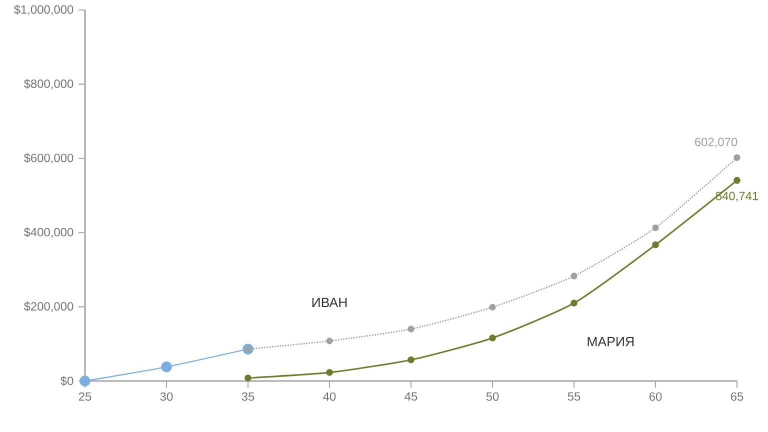 Image resolution: width=768 pixels, height=432 pixels. What do you see at coordinates (716, 143) in the screenshot?
I see `data-label: 602,070` at bounding box center [716, 143].